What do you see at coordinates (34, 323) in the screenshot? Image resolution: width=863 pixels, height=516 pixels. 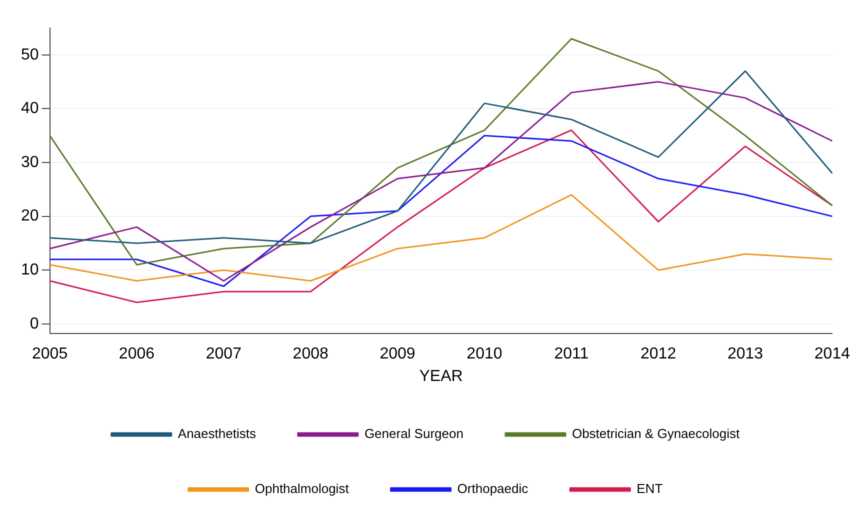 I see `y-tick-label: 0` at bounding box center [34, 323].